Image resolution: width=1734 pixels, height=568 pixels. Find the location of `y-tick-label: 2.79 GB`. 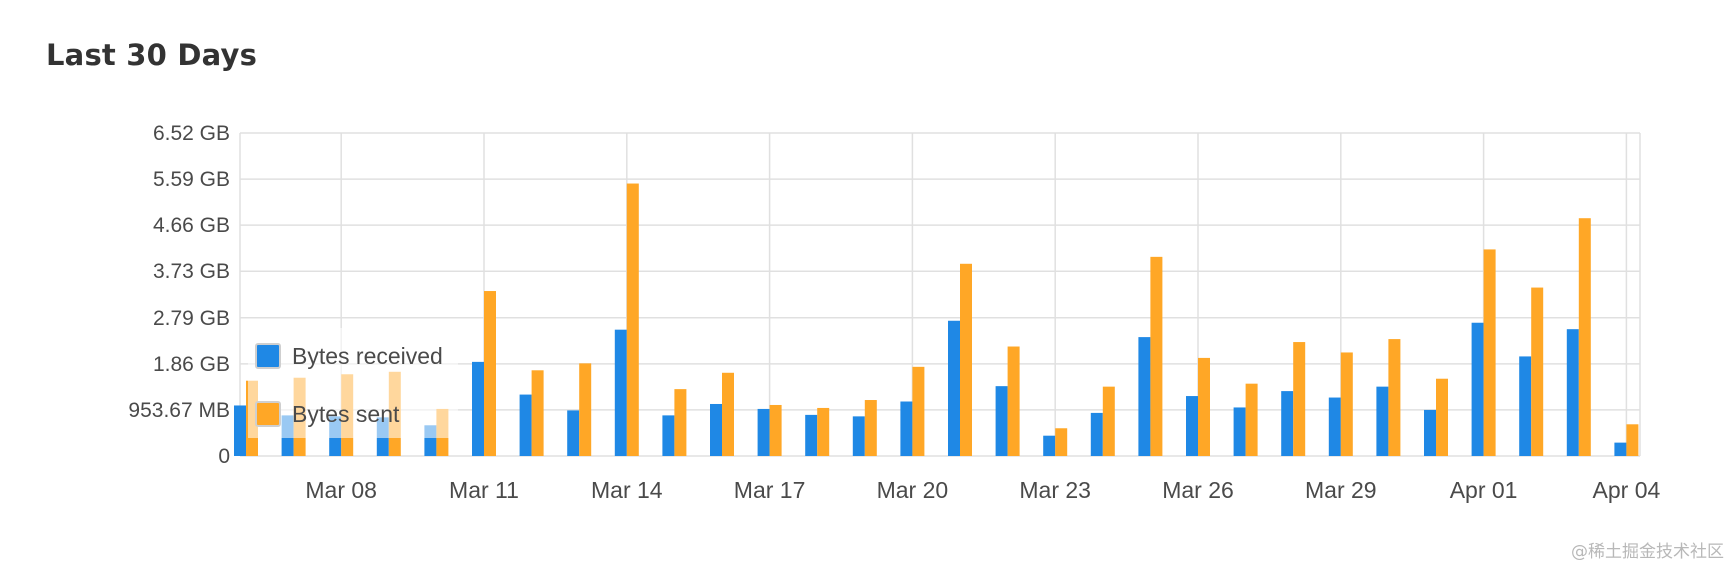

y-tick-label: 2.79 GB is located at coordinates (191, 318).